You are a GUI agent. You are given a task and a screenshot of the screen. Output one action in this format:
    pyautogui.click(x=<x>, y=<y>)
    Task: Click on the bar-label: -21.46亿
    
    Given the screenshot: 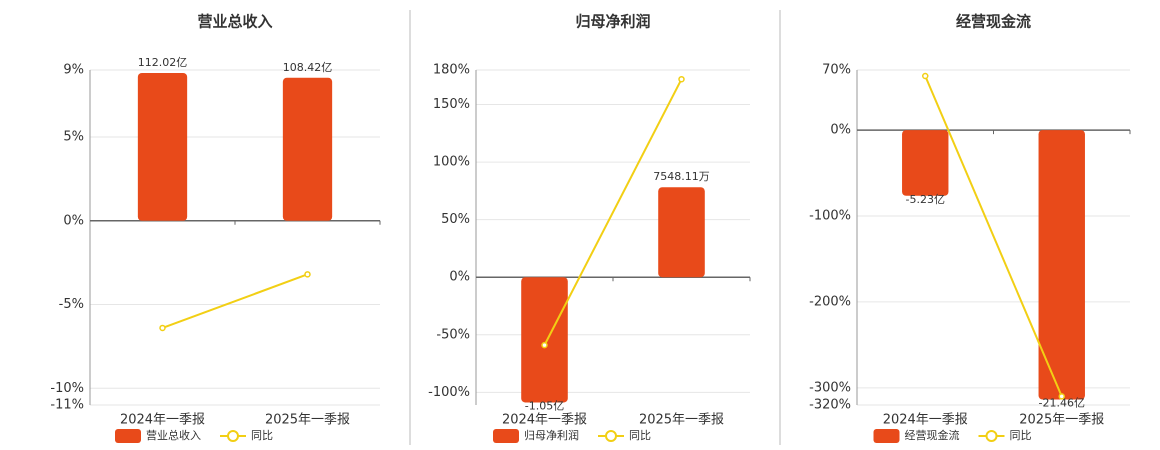 What is the action you would take?
    pyautogui.click(x=1062, y=403)
    